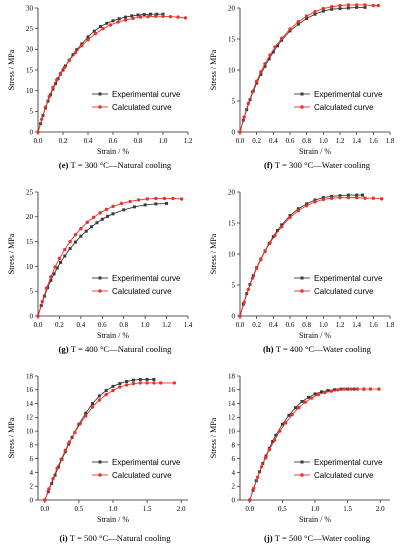  Describe the element at coordinates (234, 101) in the screenshot. I see `y-tick-label: 5` at that location.